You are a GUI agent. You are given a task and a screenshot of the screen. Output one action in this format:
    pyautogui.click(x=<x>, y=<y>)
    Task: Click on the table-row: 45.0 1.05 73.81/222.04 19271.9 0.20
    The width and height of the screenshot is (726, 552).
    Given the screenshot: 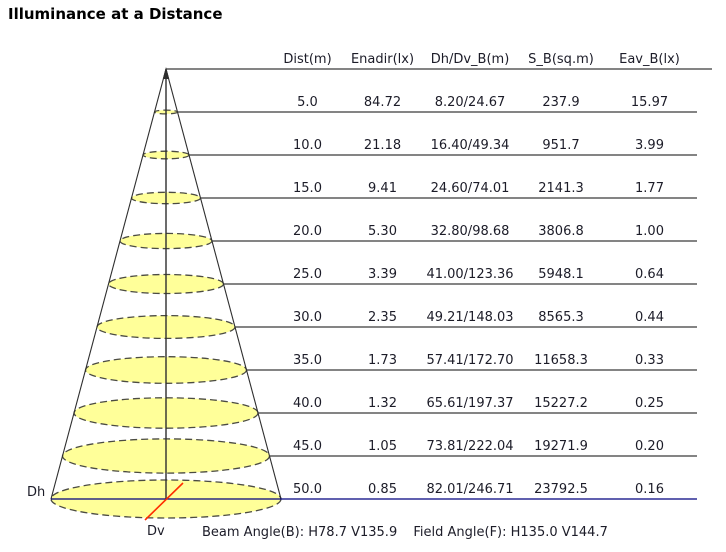 What is the action you would take?
    pyautogui.click(x=483, y=446)
    